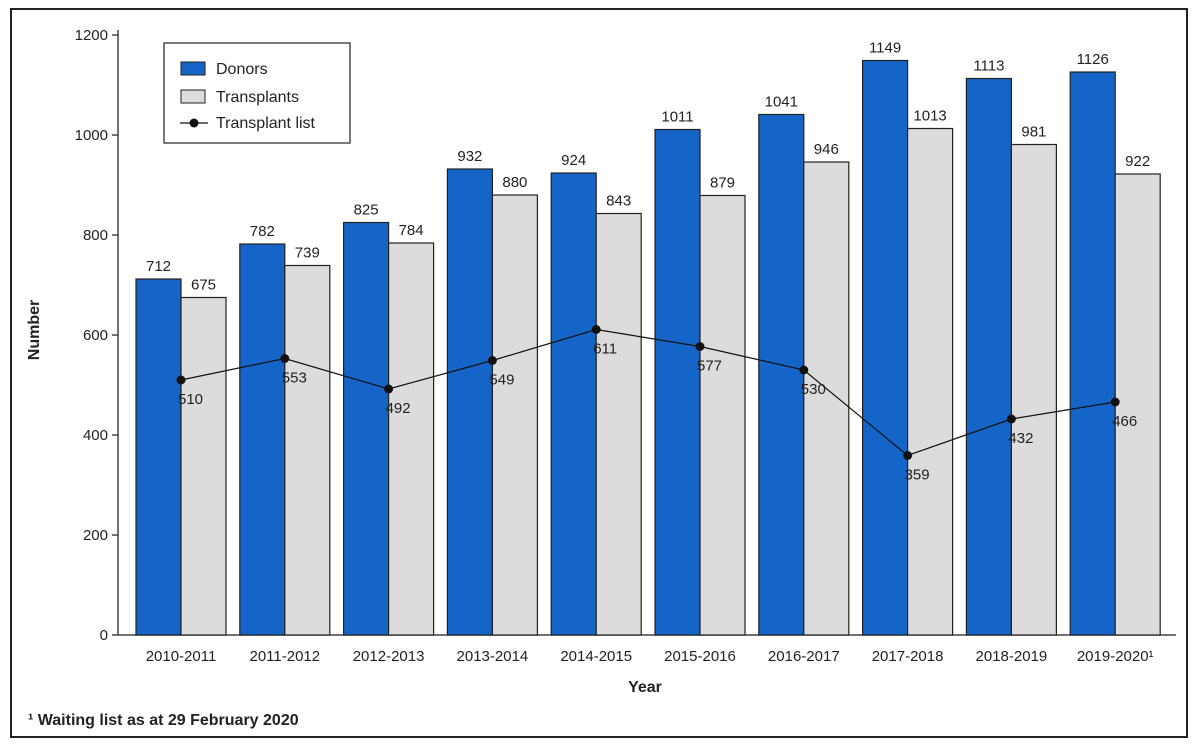  Describe the element at coordinates (389, 656) in the screenshot. I see `x-tick-label: 2012-2013` at that location.